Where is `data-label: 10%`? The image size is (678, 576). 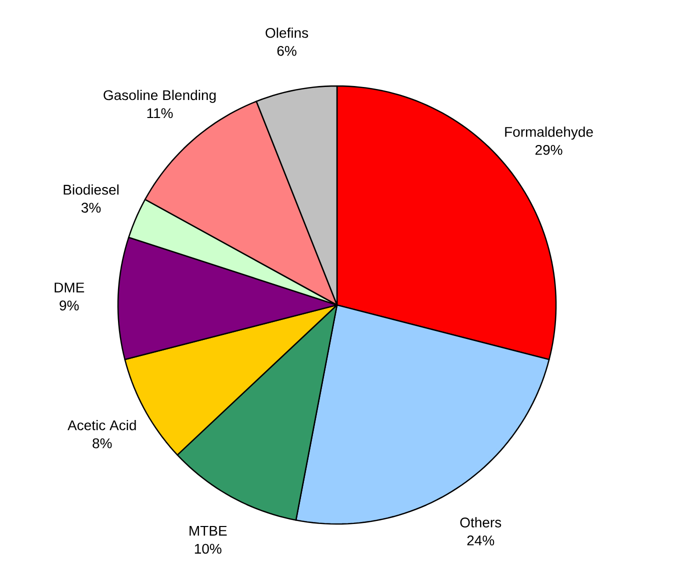 data-label: 10% is located at coordinates (208, 549).